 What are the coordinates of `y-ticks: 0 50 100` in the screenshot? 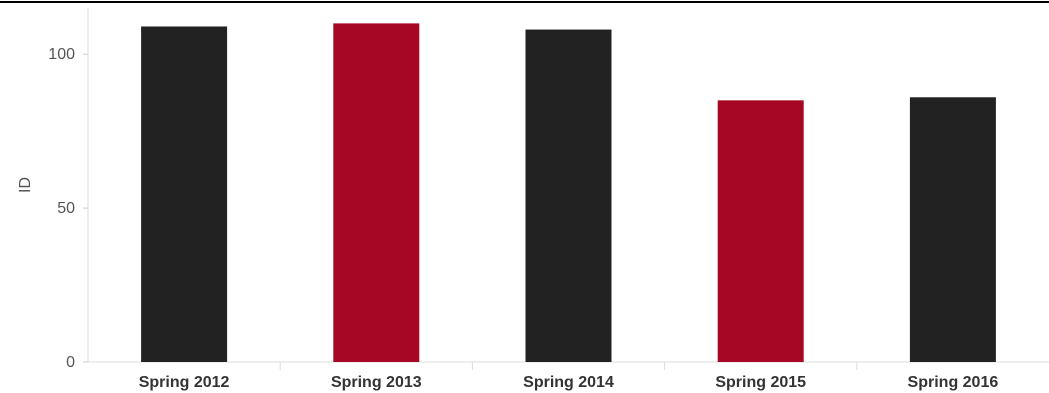 It's located at (68, 208).